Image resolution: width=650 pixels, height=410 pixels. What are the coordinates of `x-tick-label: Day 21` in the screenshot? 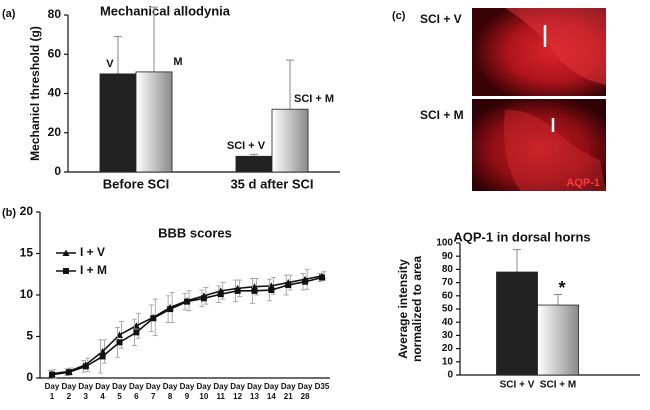 It's located at (288, 391).